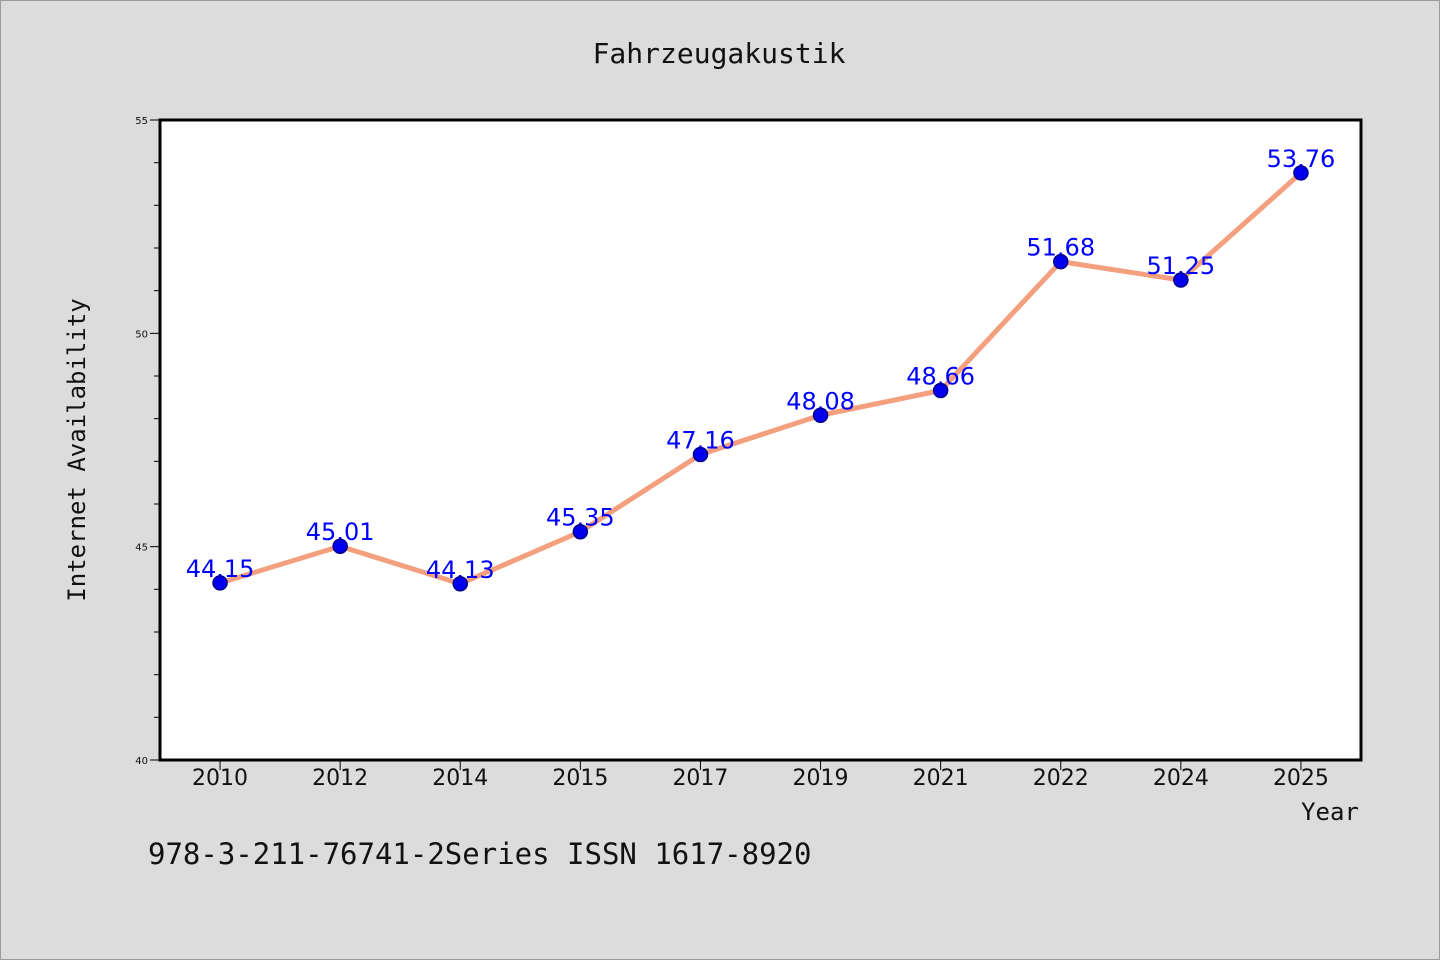  I want to click on x-tick-label: 2024, so click(1181, 778).